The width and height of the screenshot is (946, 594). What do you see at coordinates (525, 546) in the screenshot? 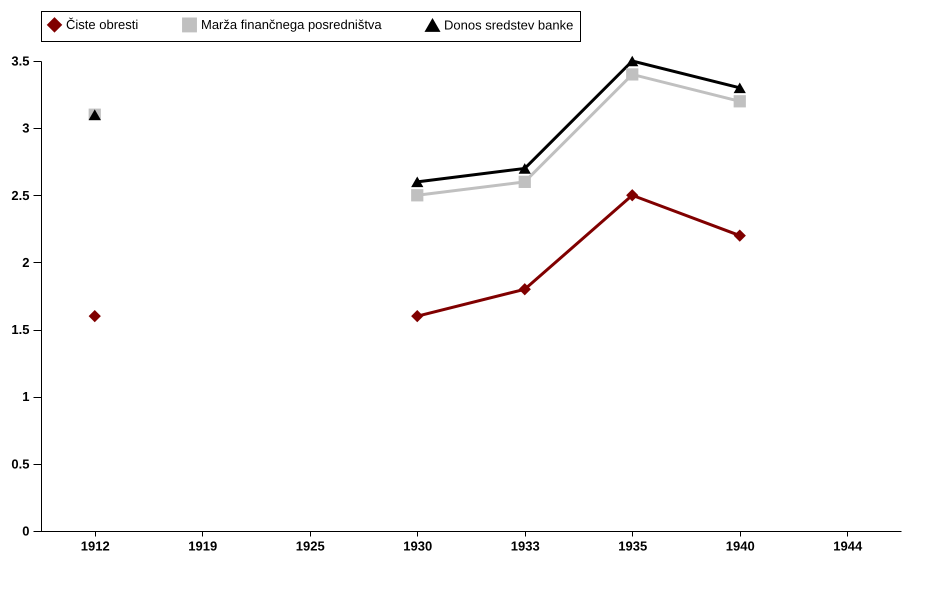
I see `x-tick-label: 1933` at bounding box center [525, 546].